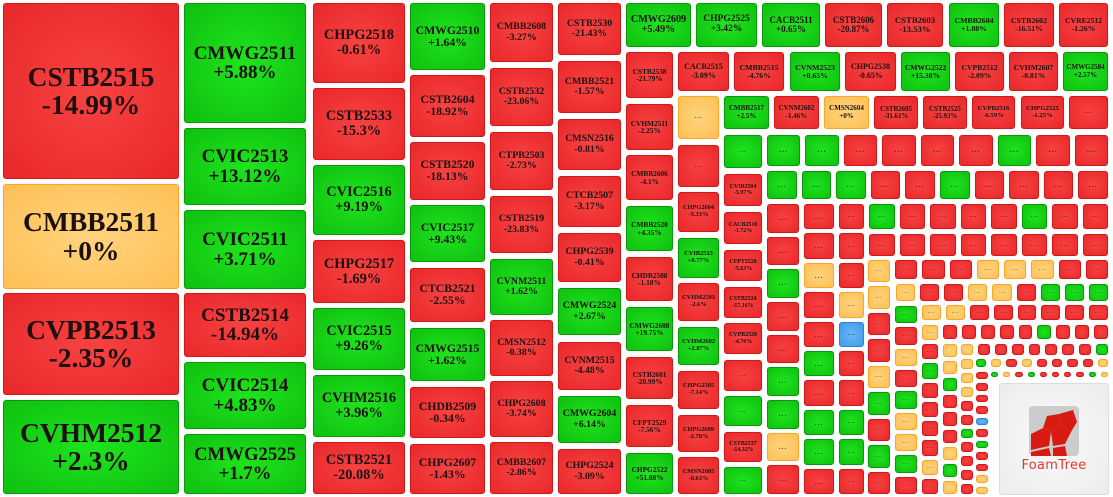 This screenshot has width=1113, height=497. I want to click on treemap-tile: CVIC2515 +9.26%, so click(359, 339).